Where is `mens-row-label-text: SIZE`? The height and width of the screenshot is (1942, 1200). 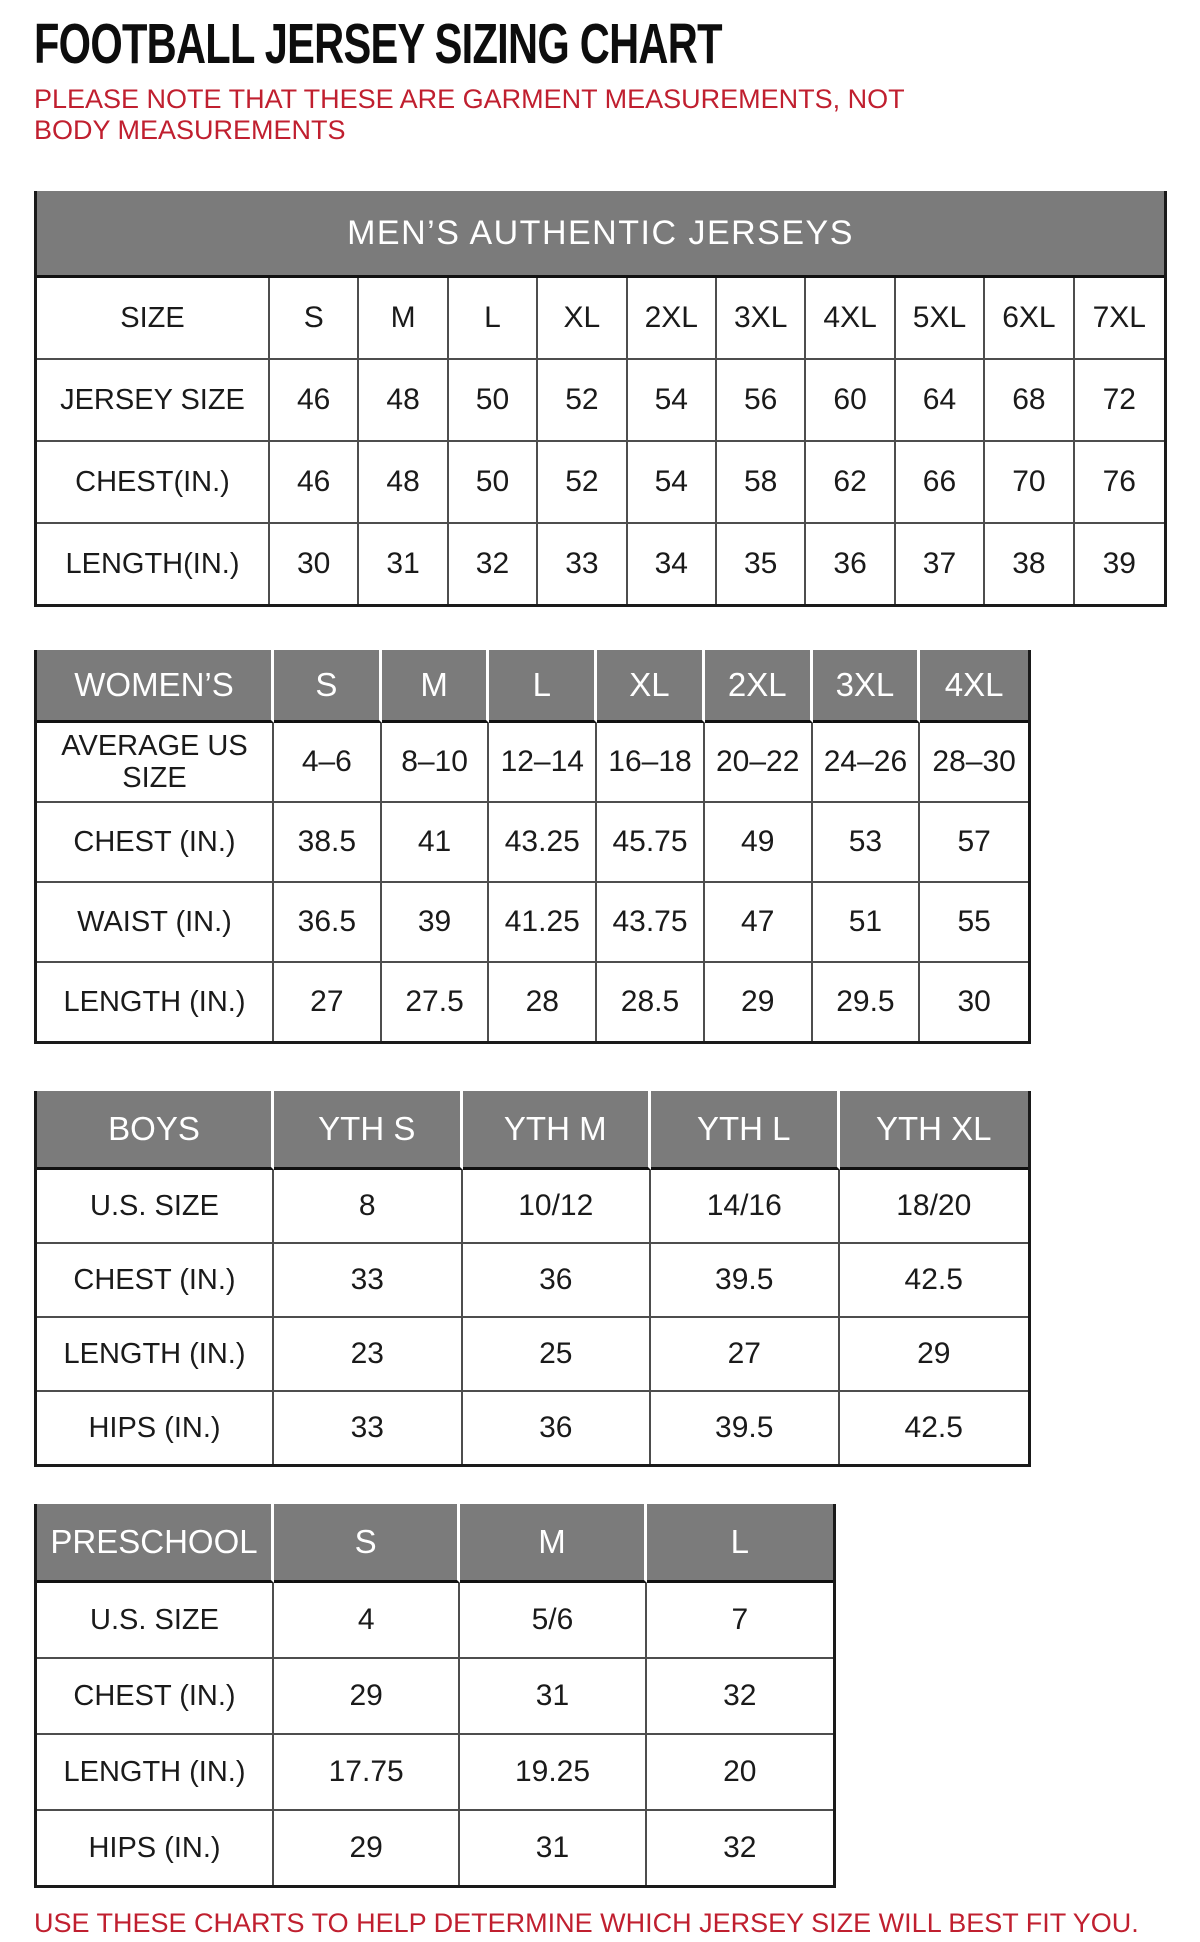
mens-row-label-text: SIZE is located at coordinates (152, 318).